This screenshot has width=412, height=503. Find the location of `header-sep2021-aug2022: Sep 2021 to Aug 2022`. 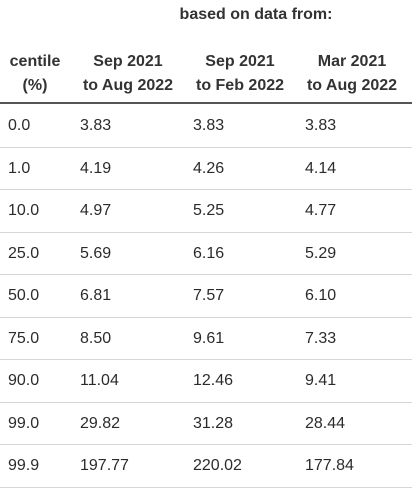

header-sep2021-aug2022: Sep 2021 to Aug 2022 is located at coordinates (128, 73).